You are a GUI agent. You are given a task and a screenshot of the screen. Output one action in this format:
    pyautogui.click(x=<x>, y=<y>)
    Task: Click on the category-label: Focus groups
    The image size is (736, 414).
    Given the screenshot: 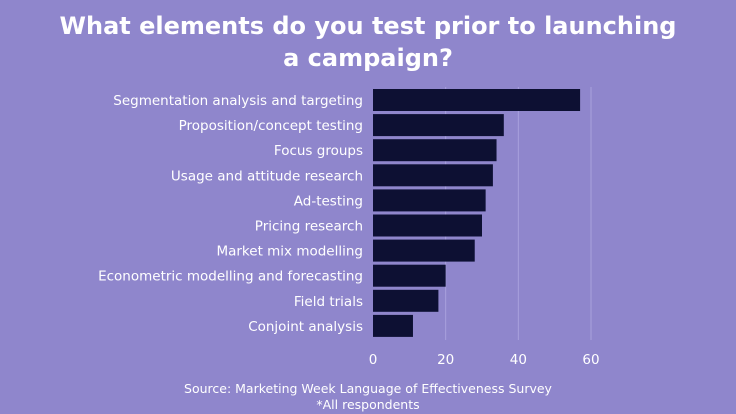 What is the action you would take?
    pyautogui.click(x=318, y=151)
    